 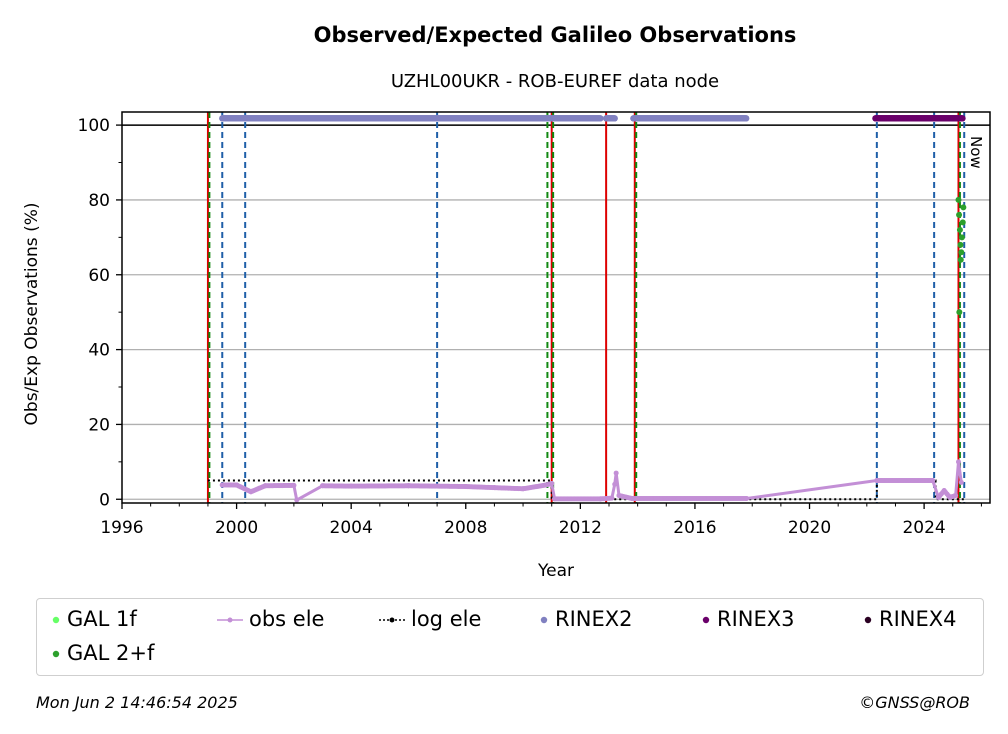 What do you see at coordinates (137, 702) in the screenshot?
I see `footer-timestamp: Mon Jun 2 14:46:54 2025` at bounding box center [137, 702].